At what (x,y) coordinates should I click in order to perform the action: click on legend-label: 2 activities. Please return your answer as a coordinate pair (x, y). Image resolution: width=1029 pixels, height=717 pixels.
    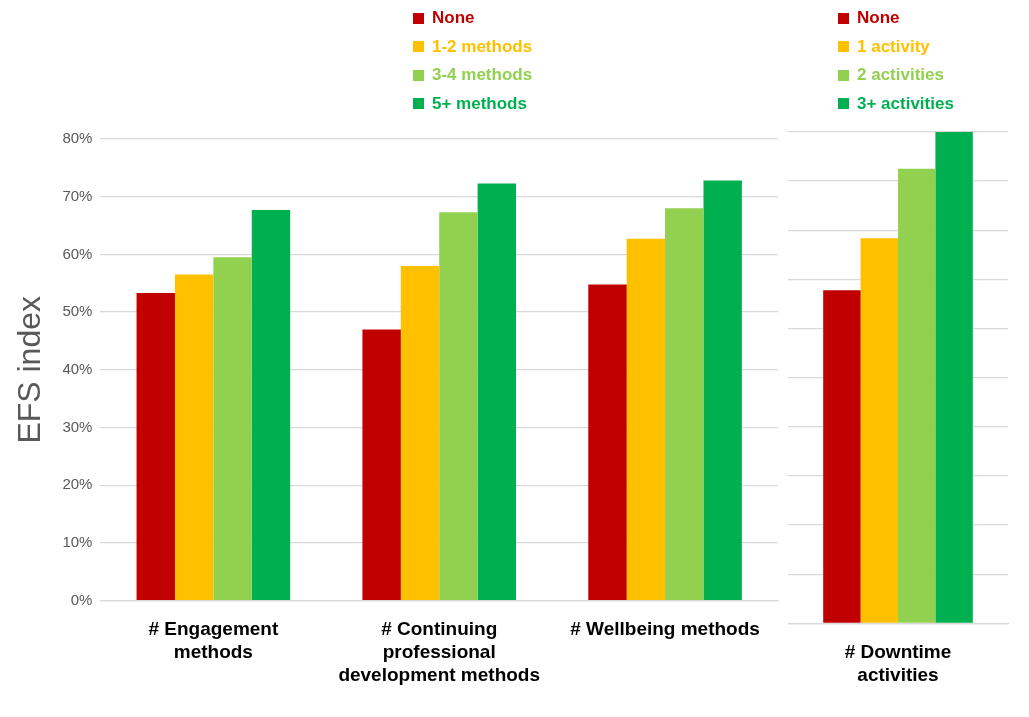
    Looking at the image, I should click on (900, 75).